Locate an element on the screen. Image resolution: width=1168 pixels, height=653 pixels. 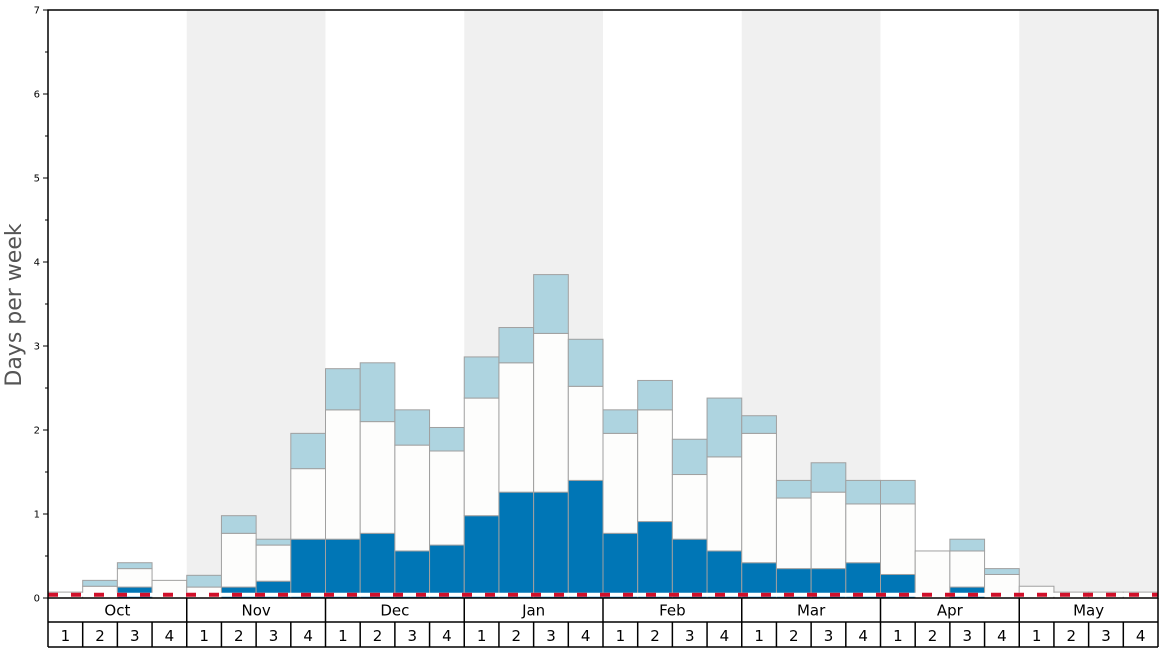
y-tick-label-1: 1 is located at coordinates (37, 515).